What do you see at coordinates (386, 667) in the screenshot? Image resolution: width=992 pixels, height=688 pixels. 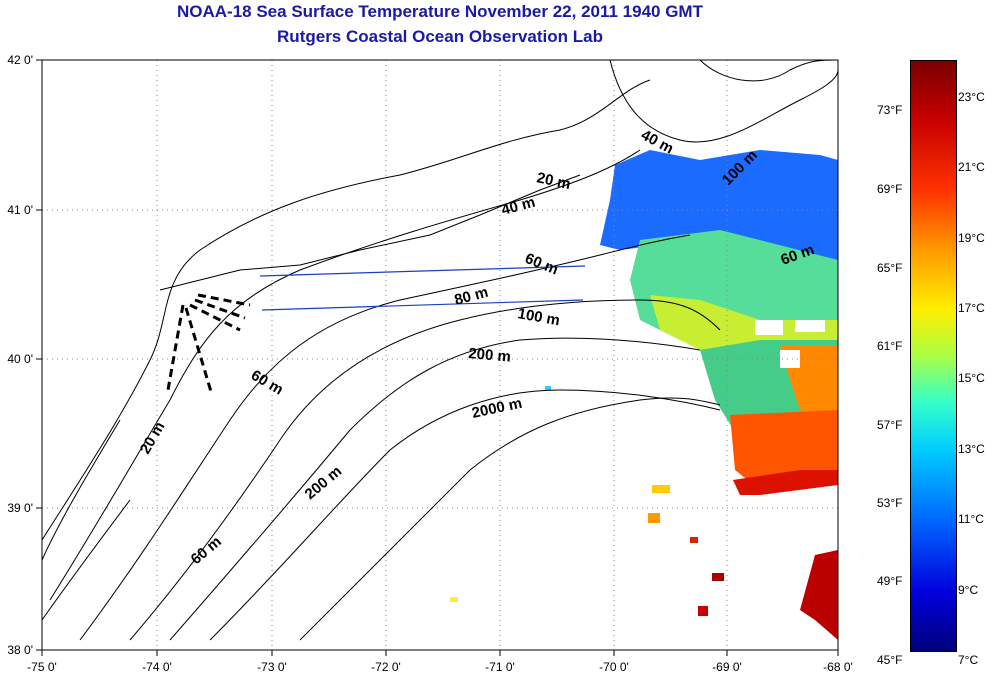 I see `lon-tick-label: -72 0'` at bounding box center [386, 667].